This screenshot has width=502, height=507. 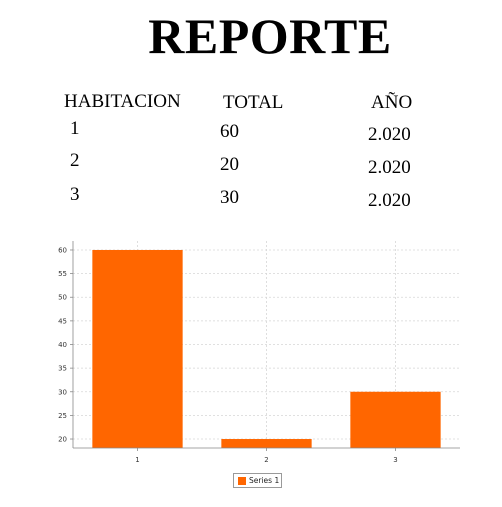 I want to click on row-3-habitacion: 3, so click(x=75, y=194).